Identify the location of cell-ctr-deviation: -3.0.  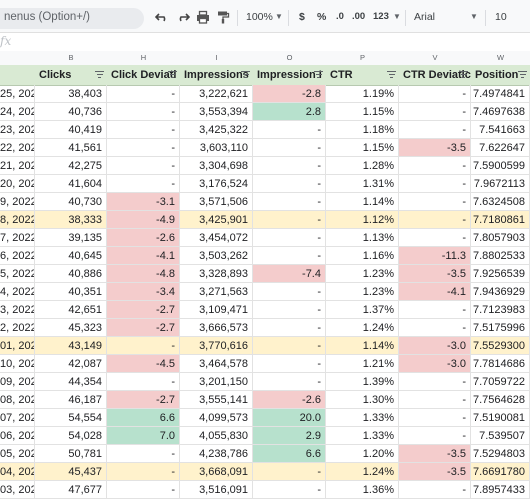
(435, 364).